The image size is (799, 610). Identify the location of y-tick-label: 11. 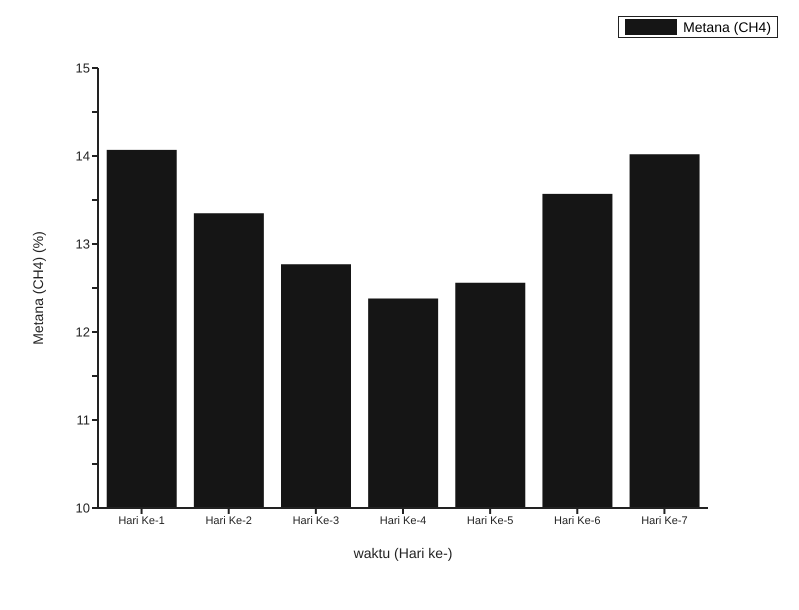
(83, 420).